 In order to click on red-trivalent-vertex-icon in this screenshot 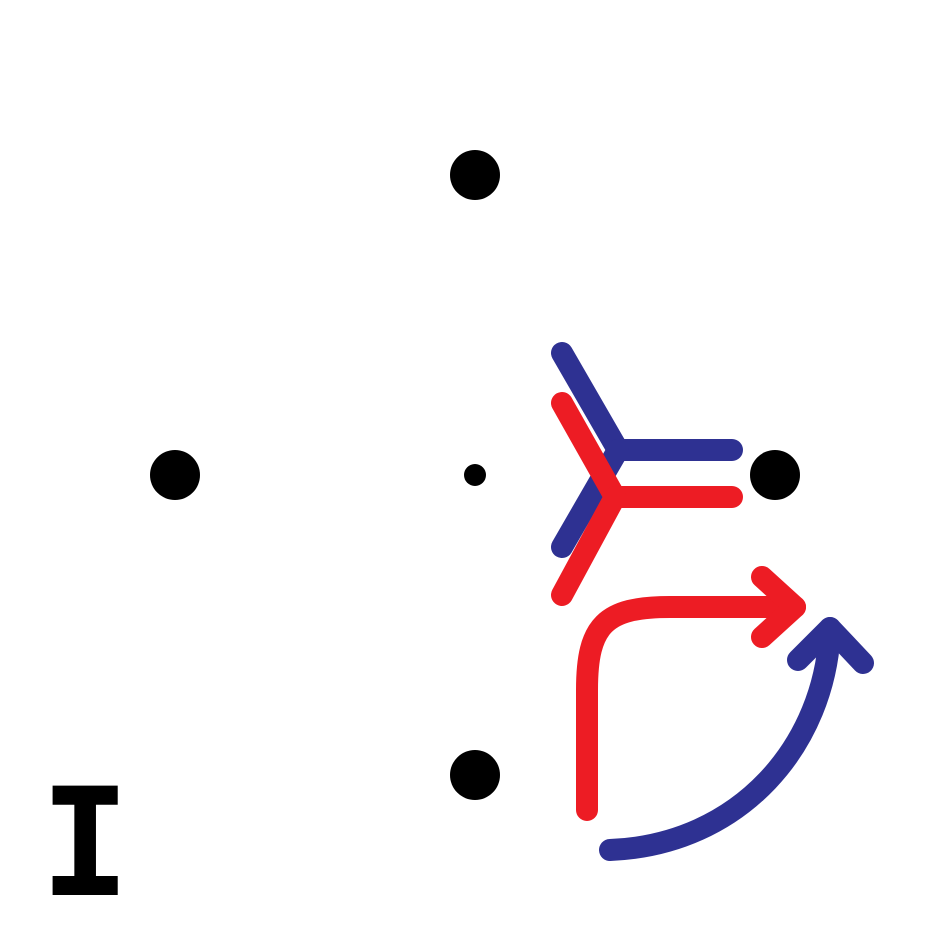, I will do `click(647, 499)`.